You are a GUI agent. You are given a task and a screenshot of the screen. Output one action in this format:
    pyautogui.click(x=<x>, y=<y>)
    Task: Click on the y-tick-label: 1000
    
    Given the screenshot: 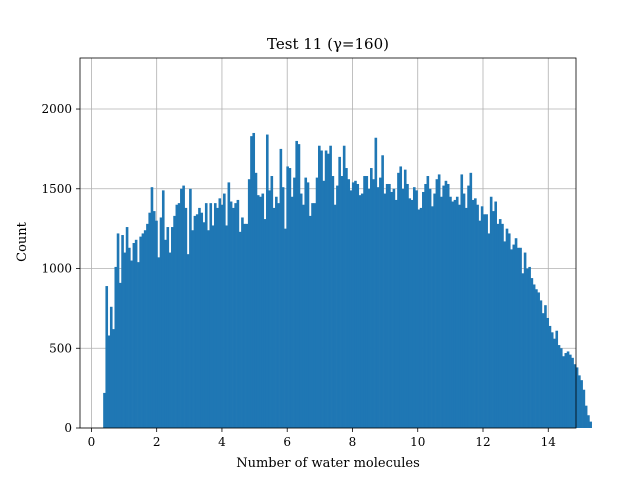 What is the action you would take?
    pyautogui.click(x=56, y=269)
    